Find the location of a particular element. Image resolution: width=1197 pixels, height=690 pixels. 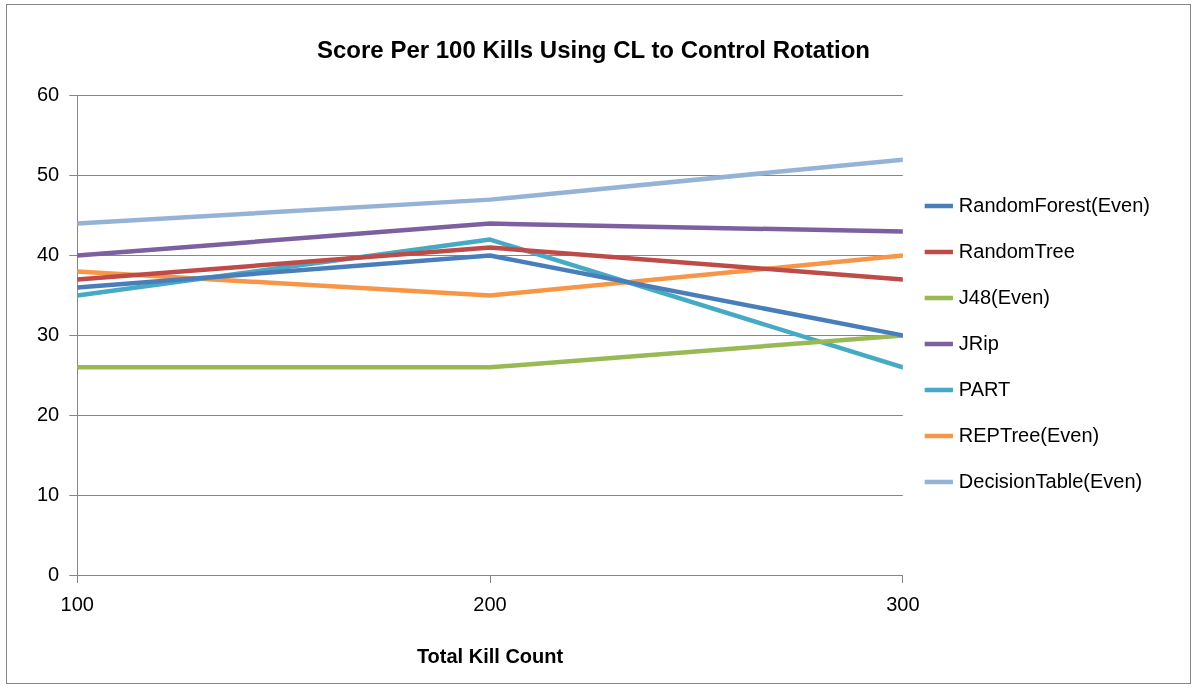

chart-title: Score Per 100 Kills Using CL to Control Rotation is located at coordinates (593, 50).